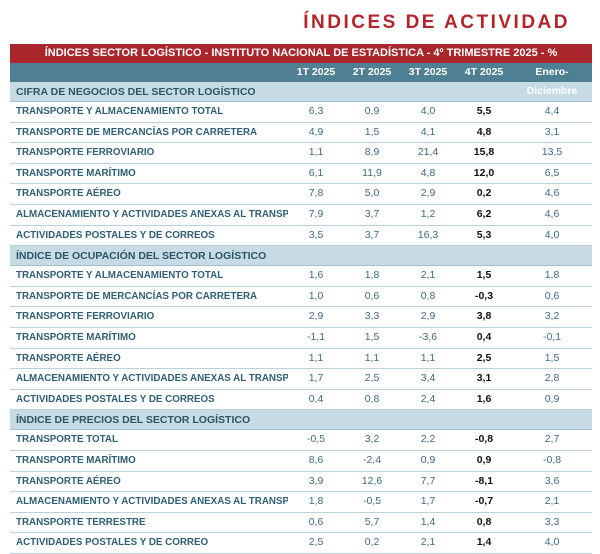 This screenshot has height=554, width=600. What do you see at coordinates (301, 420) in the screenshot?
I see `section-header: ÍNDICE DE PRECIOS DEL SECTOR LOGÍSTICO` at bounding box center [301, 420].